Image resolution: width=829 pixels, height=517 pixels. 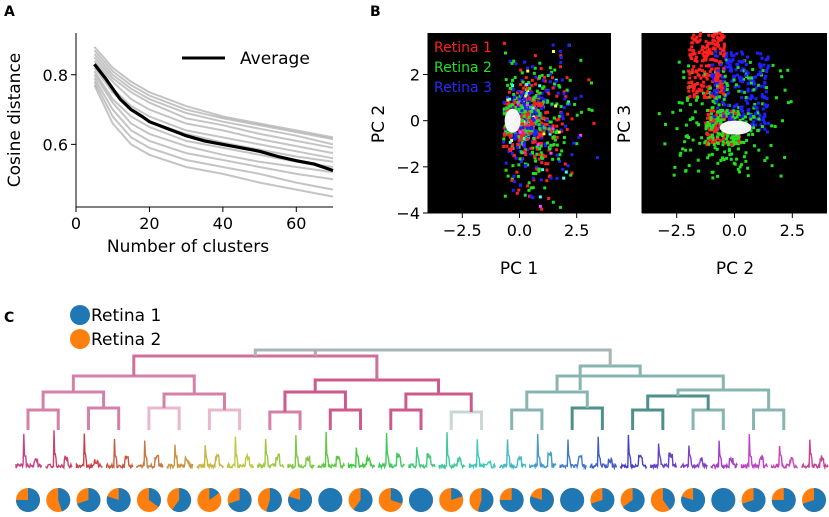 What do you see at coordinates (149, 223) in the screenshot?
I see `x-tick-label: 20` at bounding box center [149, 223].